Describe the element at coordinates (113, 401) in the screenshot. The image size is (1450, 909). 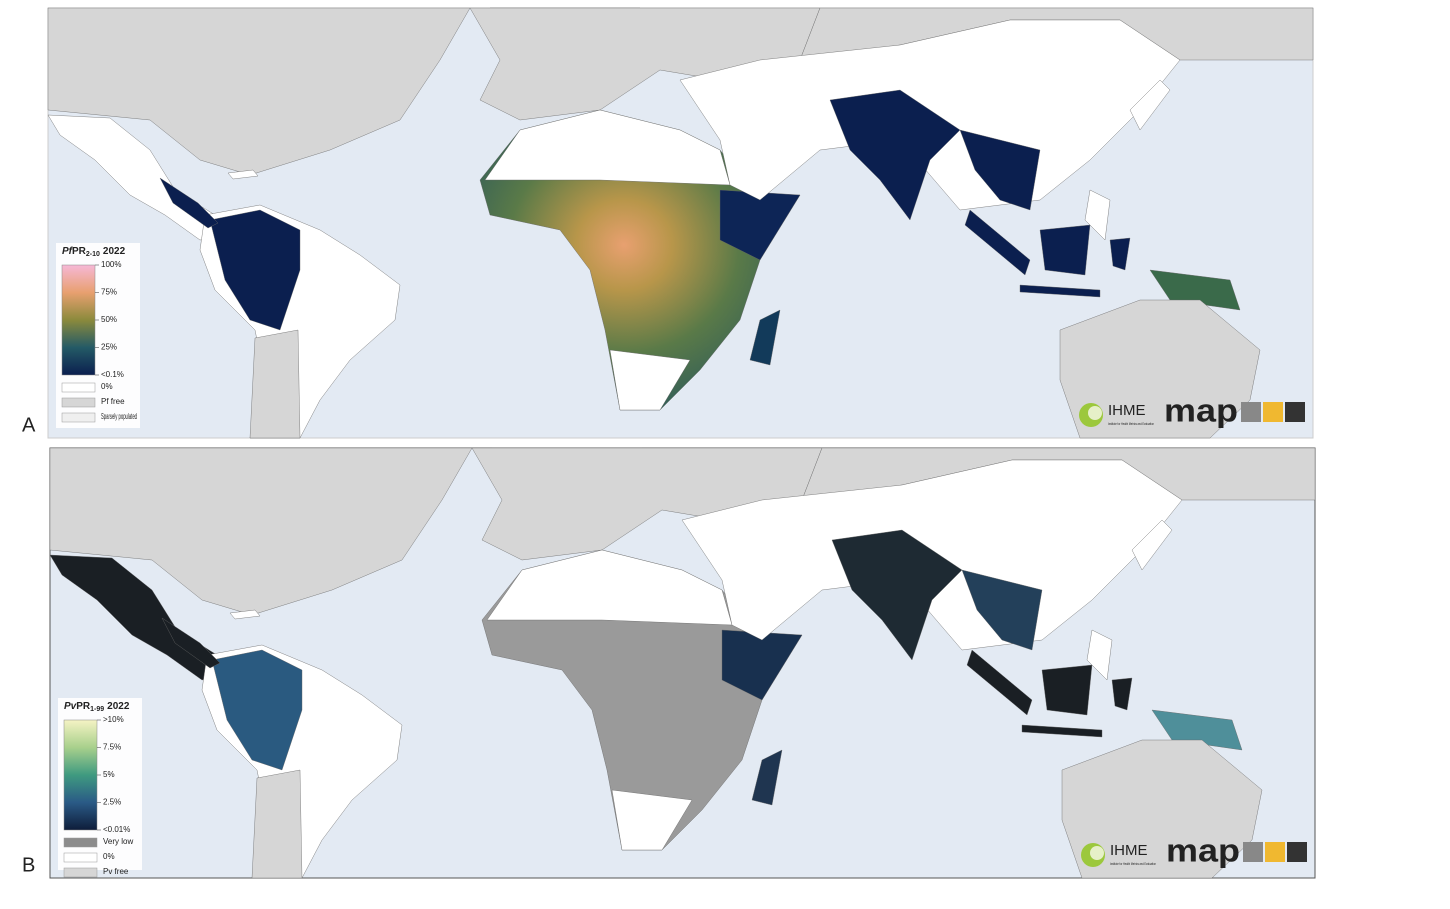
I see `legend-key-label: Pf free` at that location.